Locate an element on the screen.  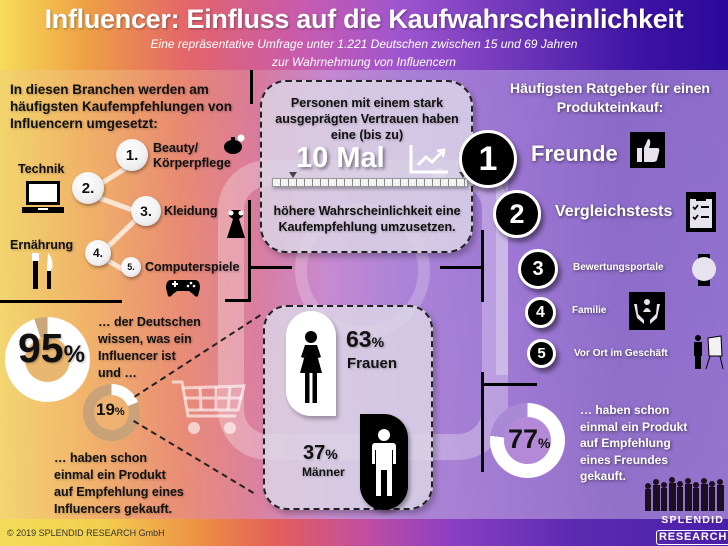
branch-label-kleidung: Kleidung is located at coordinates (191, 211).